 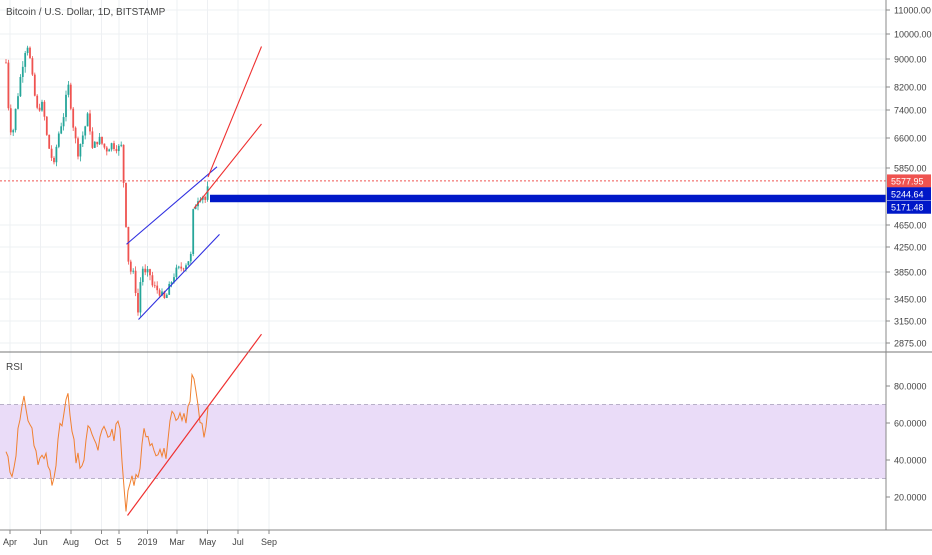 What do you see at coordinates (910, 300) in the screenshot?
I see `price-tick-label: 3450.00` at bounding box center [910, 300].